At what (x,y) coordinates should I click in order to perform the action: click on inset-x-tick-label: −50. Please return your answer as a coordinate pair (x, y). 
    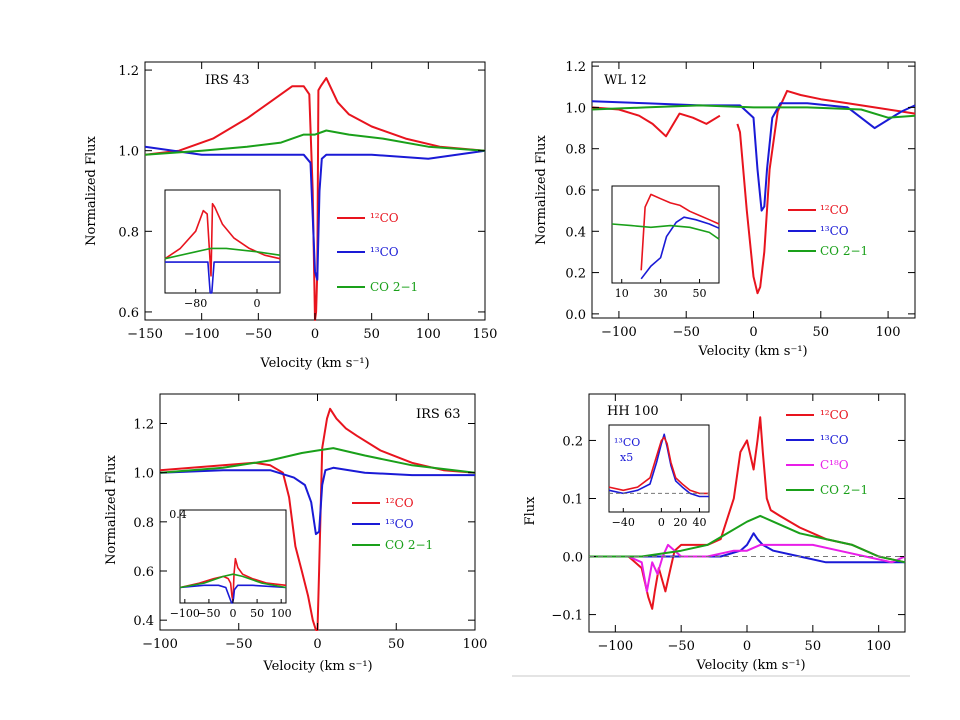
    Looking at the image, I should click on (208, 613).